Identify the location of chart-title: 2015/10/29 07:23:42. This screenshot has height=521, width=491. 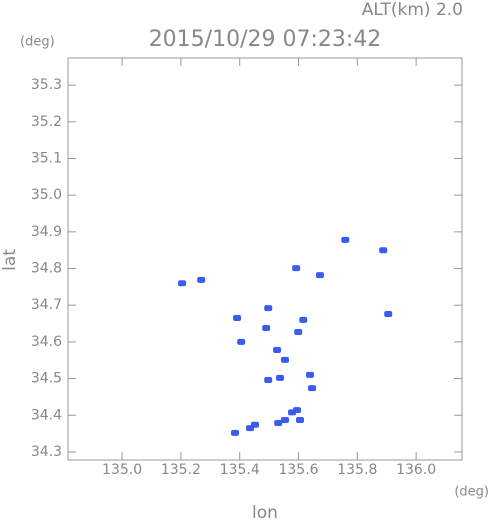
(265, 39).